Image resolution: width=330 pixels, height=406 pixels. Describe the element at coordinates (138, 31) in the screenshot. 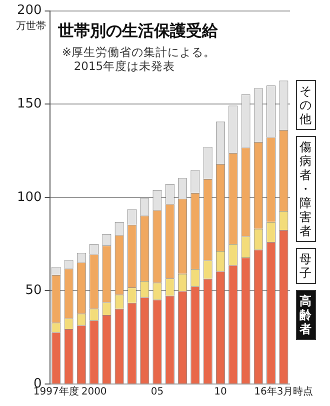

I see `text: 世帯別の生活保護受給` at that location.